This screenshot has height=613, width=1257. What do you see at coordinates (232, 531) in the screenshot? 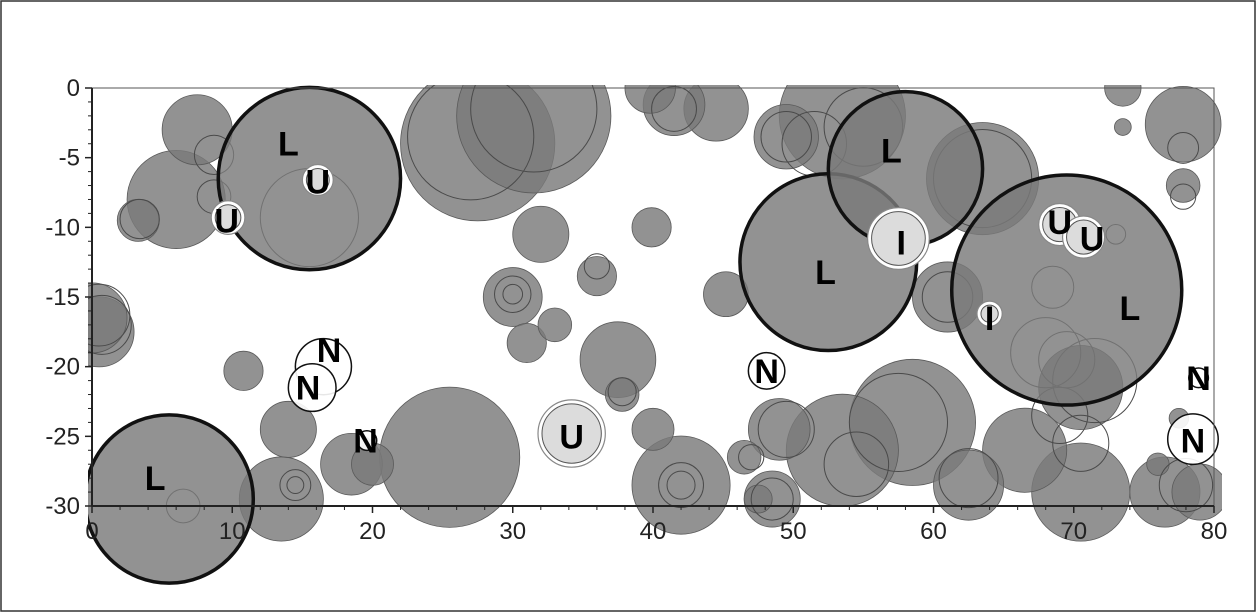
I see `x-tick-label: 10` at bounding box center [232, 531].